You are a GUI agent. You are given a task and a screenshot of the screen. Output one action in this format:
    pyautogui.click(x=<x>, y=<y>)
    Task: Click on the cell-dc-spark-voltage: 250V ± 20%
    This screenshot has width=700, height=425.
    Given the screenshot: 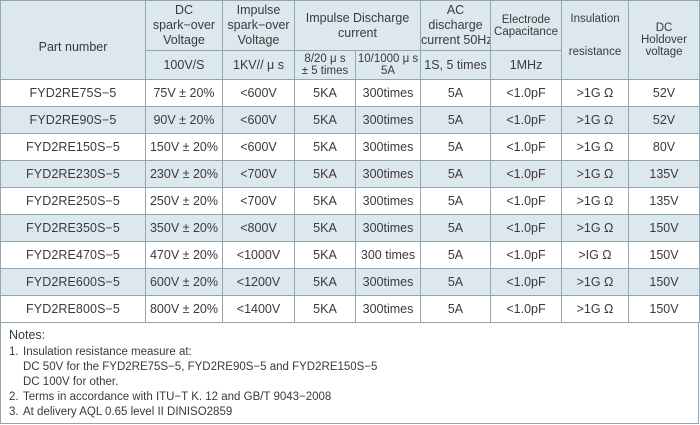 What is the action you would take?
    pyautogui.click(x=184, y=201)
    